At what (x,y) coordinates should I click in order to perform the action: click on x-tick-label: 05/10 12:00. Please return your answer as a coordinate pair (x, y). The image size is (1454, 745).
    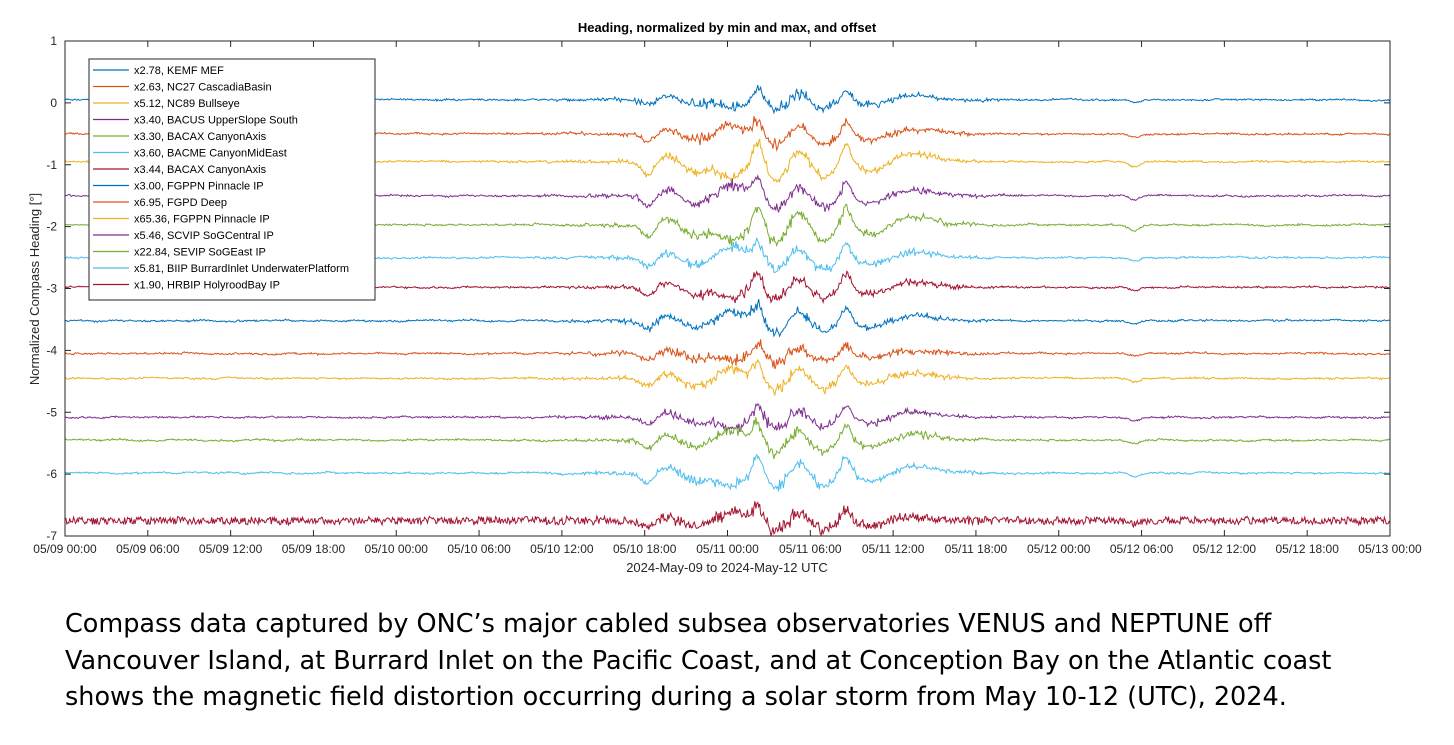
    Looking at the image, I should click on (562, 549).